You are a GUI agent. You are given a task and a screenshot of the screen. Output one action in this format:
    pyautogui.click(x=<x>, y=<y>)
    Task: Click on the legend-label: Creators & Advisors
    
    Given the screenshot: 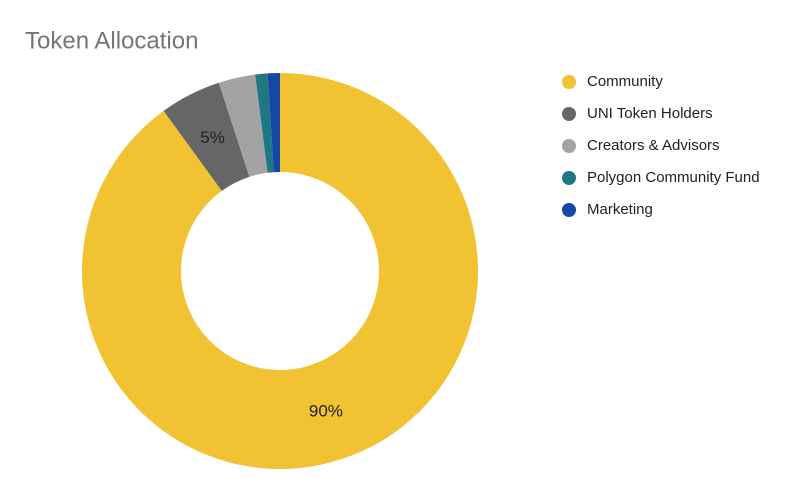 What is the action you would take?
    pyautogui.click(x=653, y=145)
    